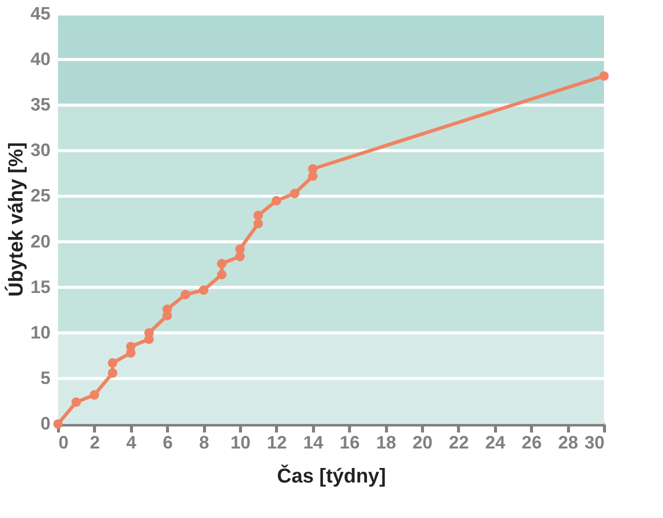 This screenshot has height=518, width=663. I want to click on x-tick-label: 0, so click(63, 442).